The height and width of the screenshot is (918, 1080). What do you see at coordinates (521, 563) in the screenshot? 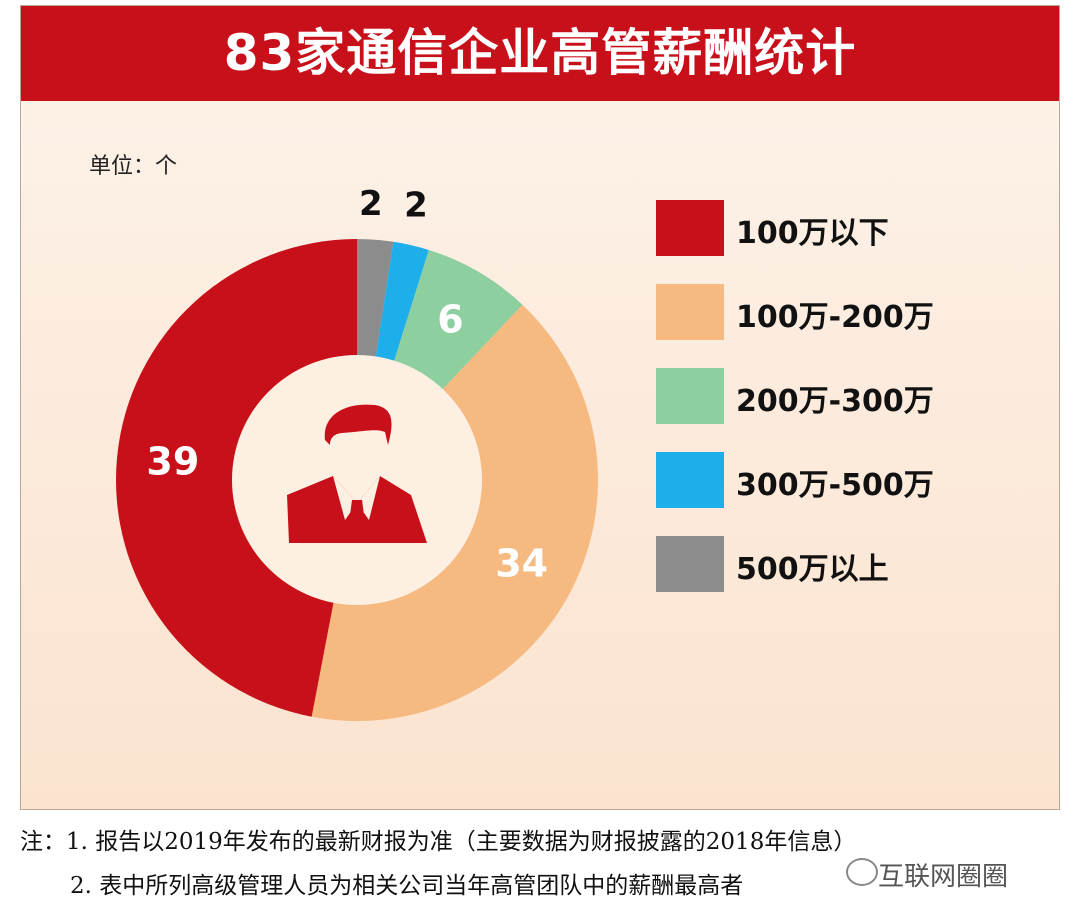
I see `data-label-100万-200万: 34` at bounding box center [521, 563].